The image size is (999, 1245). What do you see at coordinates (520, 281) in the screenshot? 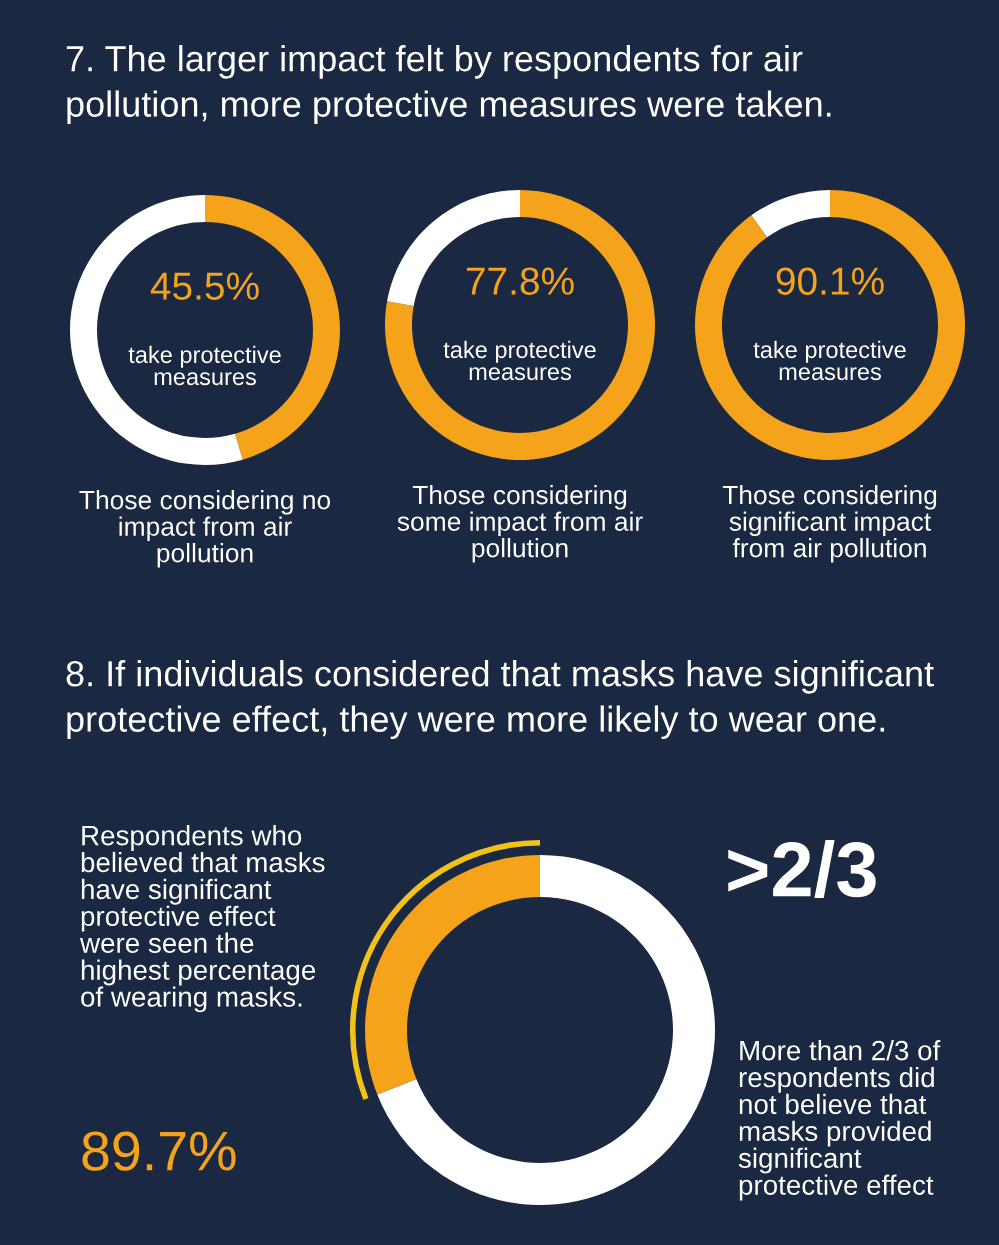
I see `text: 77.8%` at bounding box center [520, 281].